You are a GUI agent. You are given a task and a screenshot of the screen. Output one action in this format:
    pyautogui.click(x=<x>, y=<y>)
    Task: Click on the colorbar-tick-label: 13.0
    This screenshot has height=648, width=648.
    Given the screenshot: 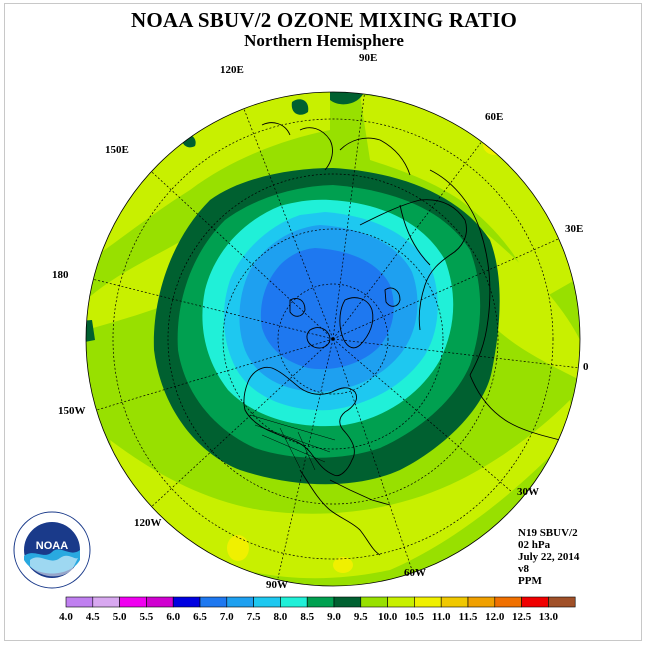 What is the action you would take?
    pyautogui.click(x=549, y=617)
    